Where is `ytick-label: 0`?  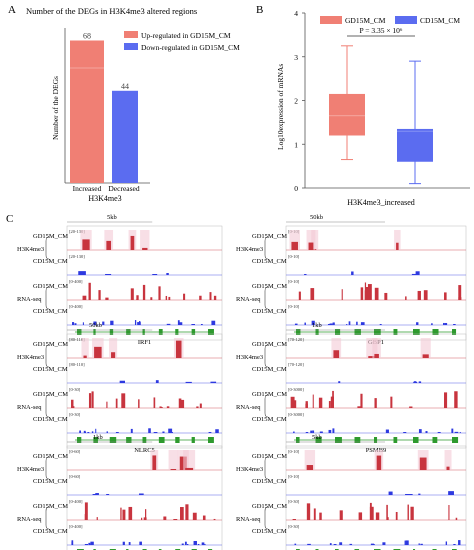
ytick-label: 0 is located at coordinates (296, 188).